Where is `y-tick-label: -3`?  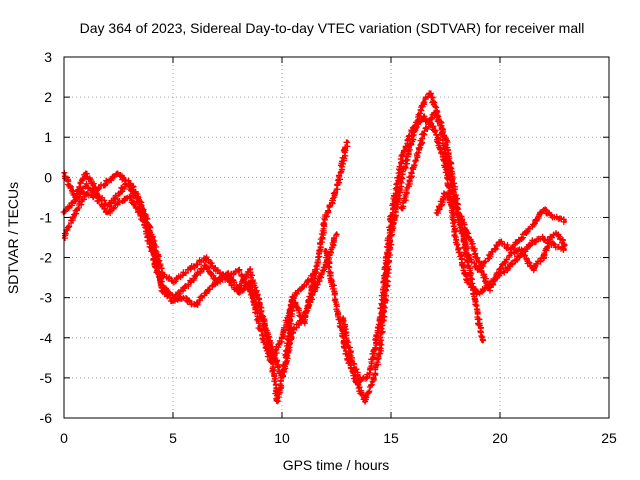
y-tick-label: -3 is located at coordinates (46, 298).